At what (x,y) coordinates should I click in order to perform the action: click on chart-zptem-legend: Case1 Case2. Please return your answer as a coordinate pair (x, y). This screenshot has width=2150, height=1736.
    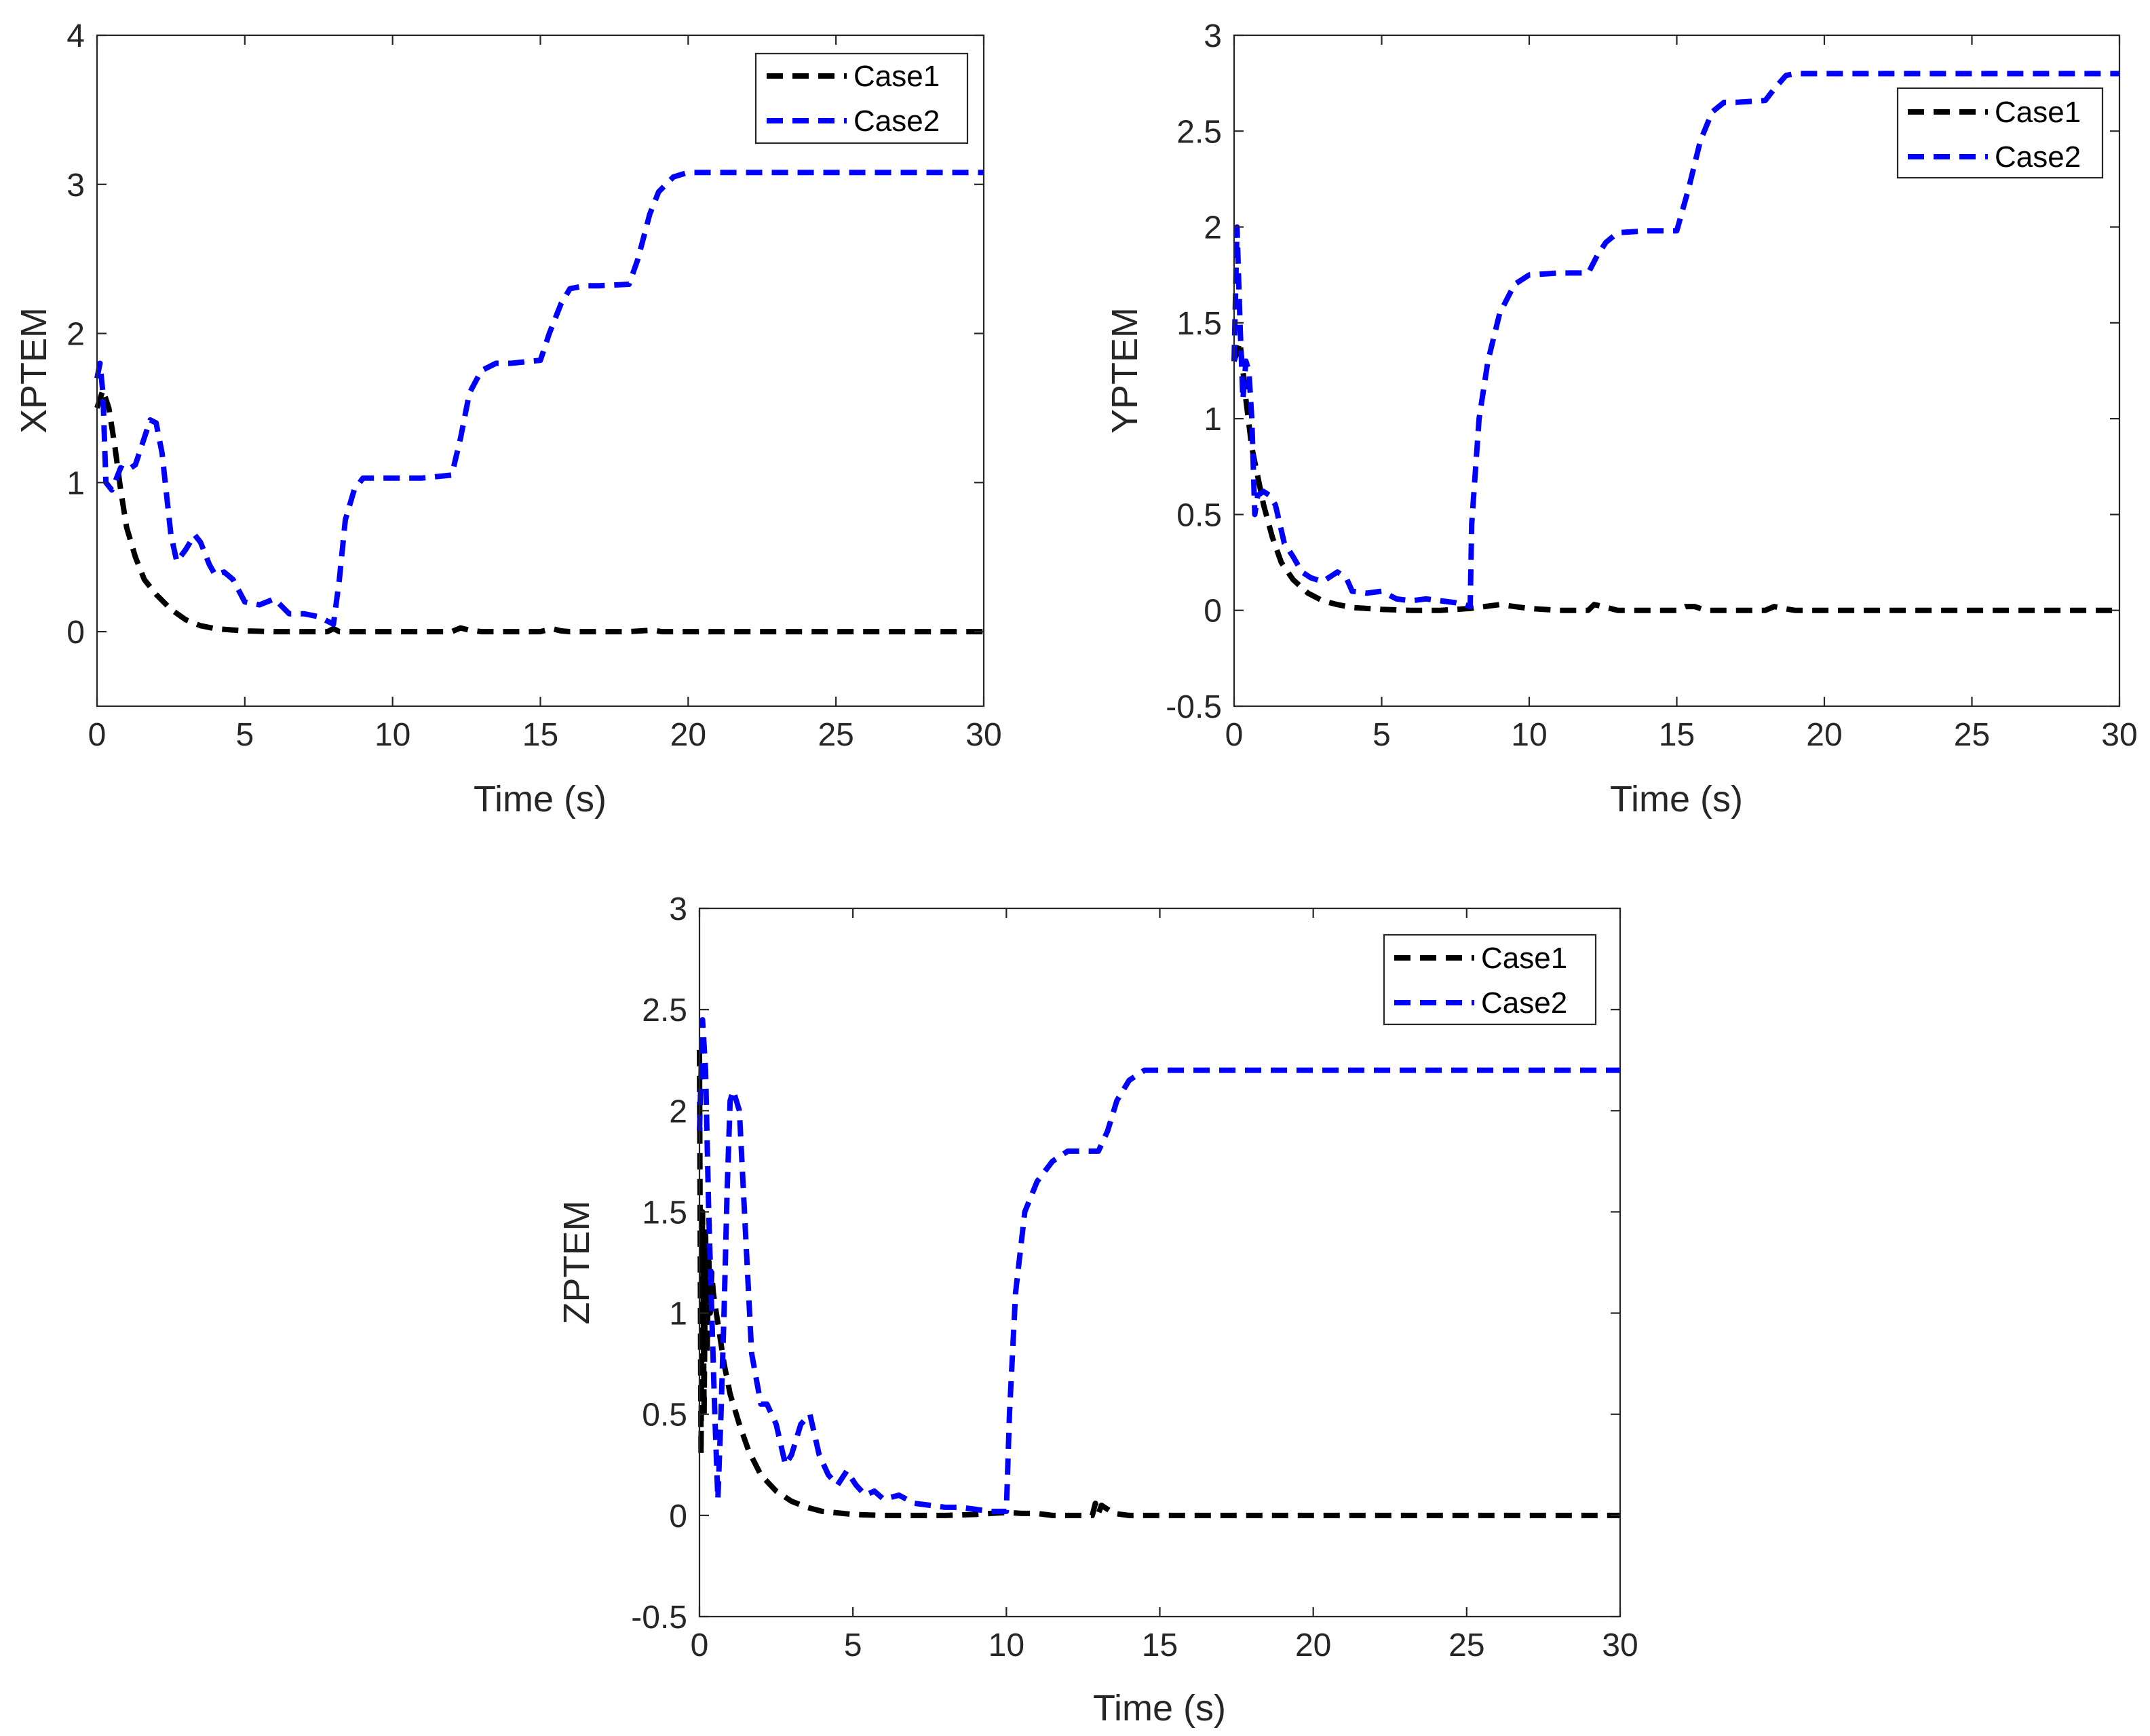
    Looking at the image, I should click on (1490, 979).